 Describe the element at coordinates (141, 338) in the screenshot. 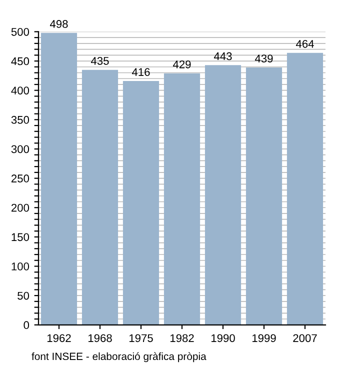

I see `x-tick-label: 1975` at that location.